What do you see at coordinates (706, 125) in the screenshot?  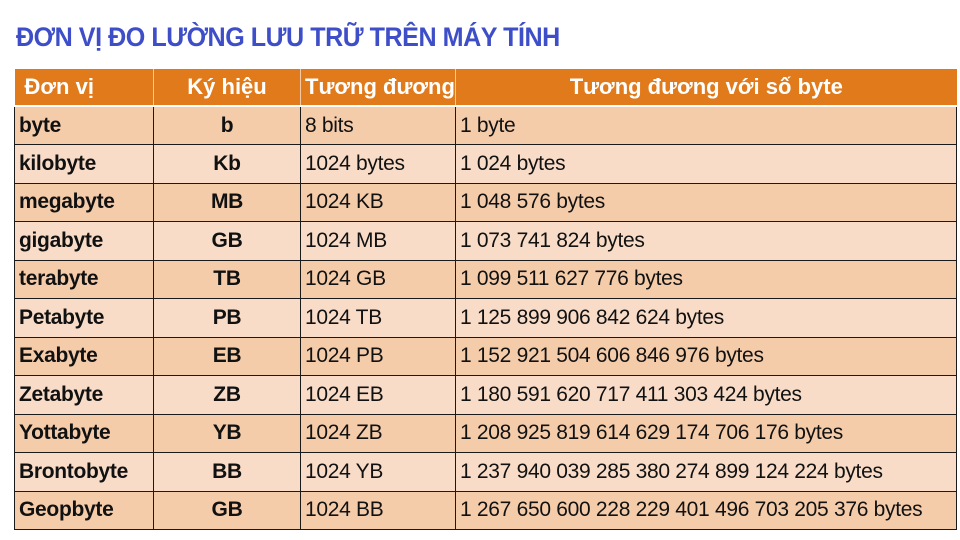 I see `bytes-cell: 1 byte` at bounding box center [706, 125].